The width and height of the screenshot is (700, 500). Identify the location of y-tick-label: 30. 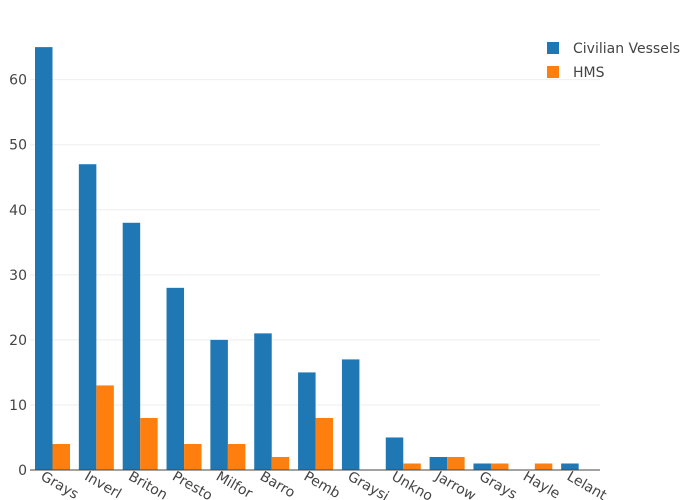
(18, 276).